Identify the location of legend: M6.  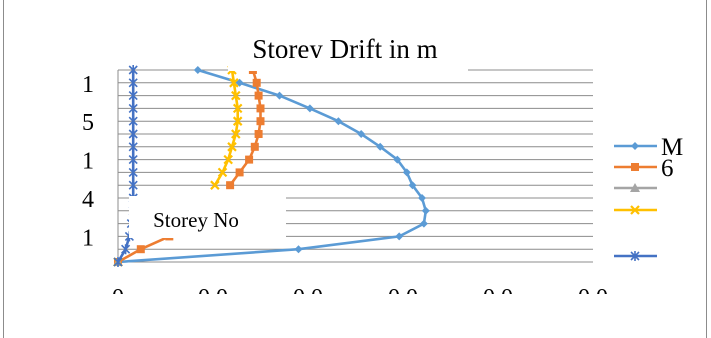
(648, 197).